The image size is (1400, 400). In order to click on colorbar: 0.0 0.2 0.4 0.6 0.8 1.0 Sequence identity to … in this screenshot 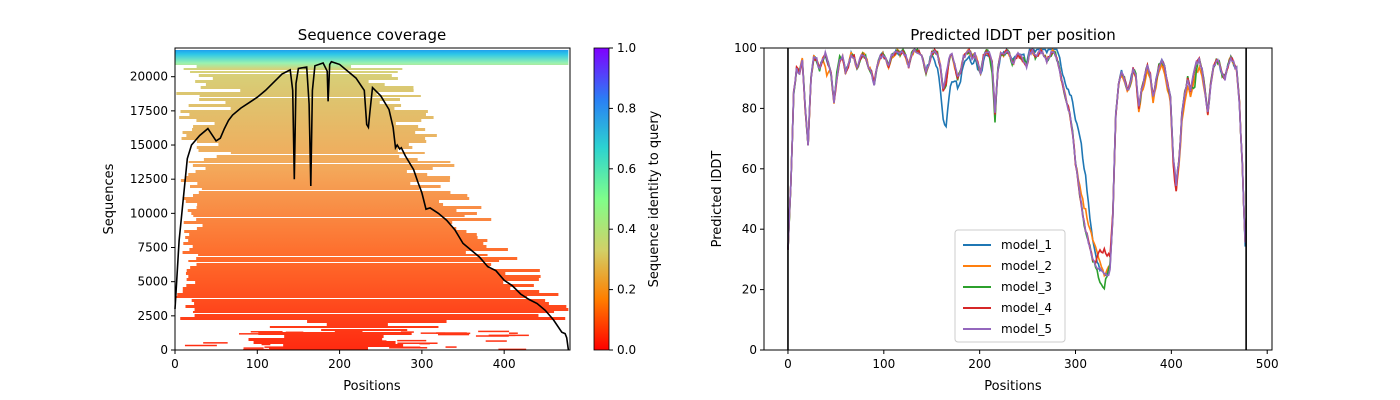, I will do `click(627, 199)`.